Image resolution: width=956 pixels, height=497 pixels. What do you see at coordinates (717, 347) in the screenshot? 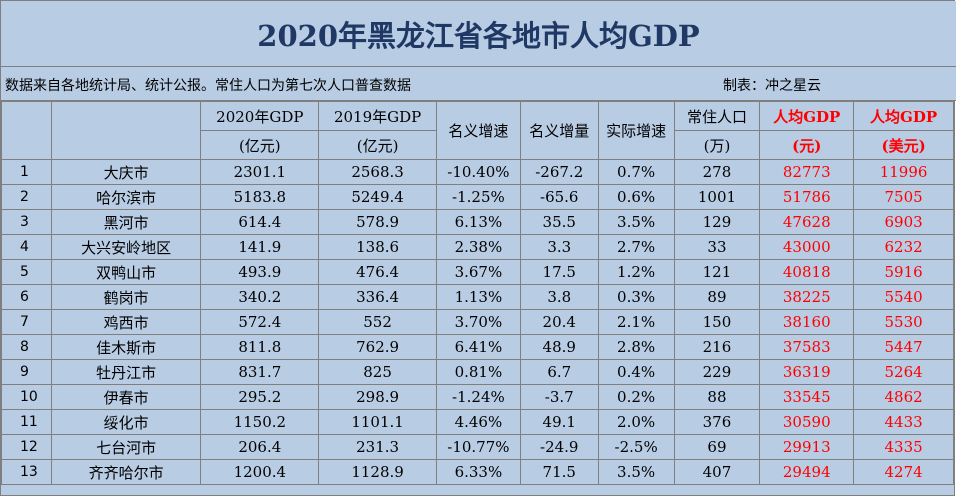
I see `population-cell: 216` at bounding box center [717, 347].